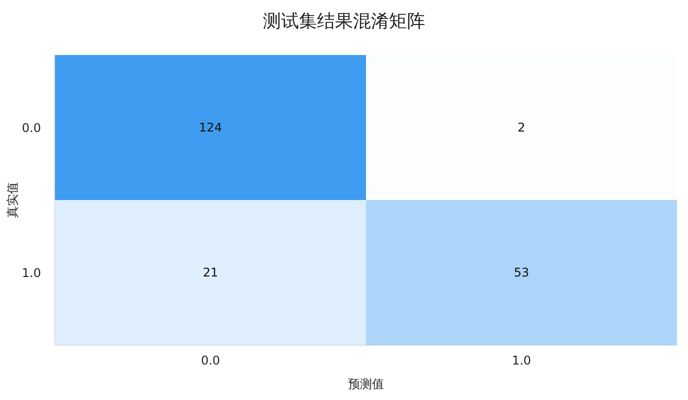 Image resolution: width=688 pixels, height=400 pixels. I want to click on x-axis-title: 预测值, so click(366, 384).